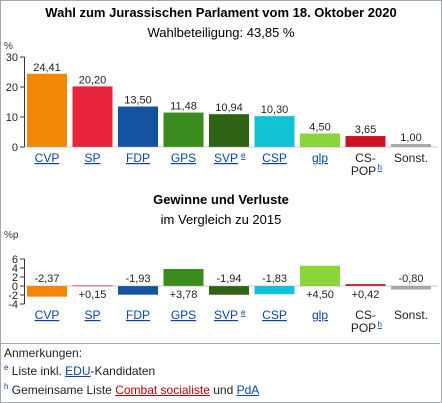 This screenshot has height=403, width=442. What do you see at coordinates (15, 260) in the screenshot?
I see `y-tick-label: 6` at bounding box center [15, 260].